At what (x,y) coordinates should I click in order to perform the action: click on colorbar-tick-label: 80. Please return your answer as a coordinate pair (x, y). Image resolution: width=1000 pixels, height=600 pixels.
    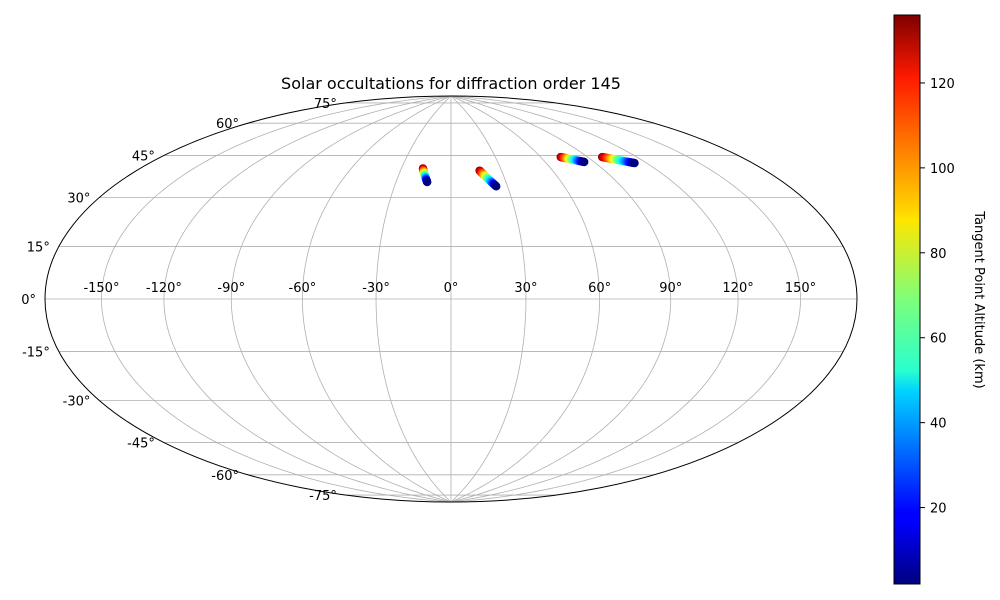
    Looking at the image, I should click on (938, 254).